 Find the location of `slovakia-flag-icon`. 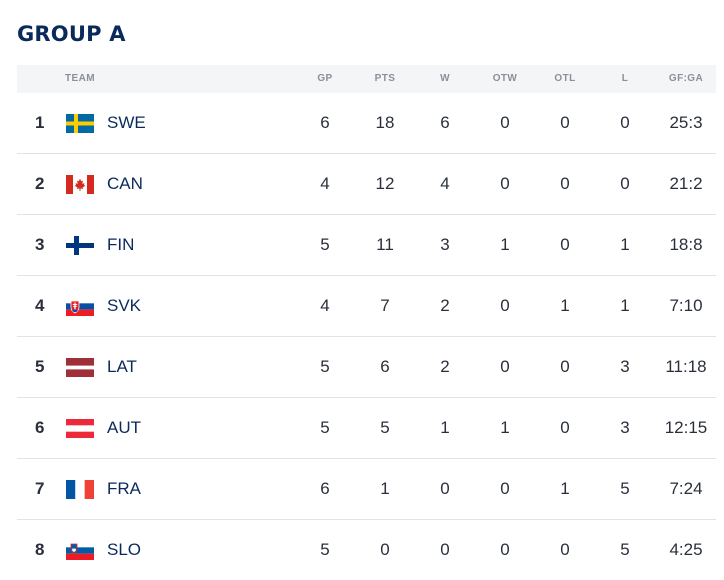

slovakia-flag-icon is located at coordinates (80, 306).